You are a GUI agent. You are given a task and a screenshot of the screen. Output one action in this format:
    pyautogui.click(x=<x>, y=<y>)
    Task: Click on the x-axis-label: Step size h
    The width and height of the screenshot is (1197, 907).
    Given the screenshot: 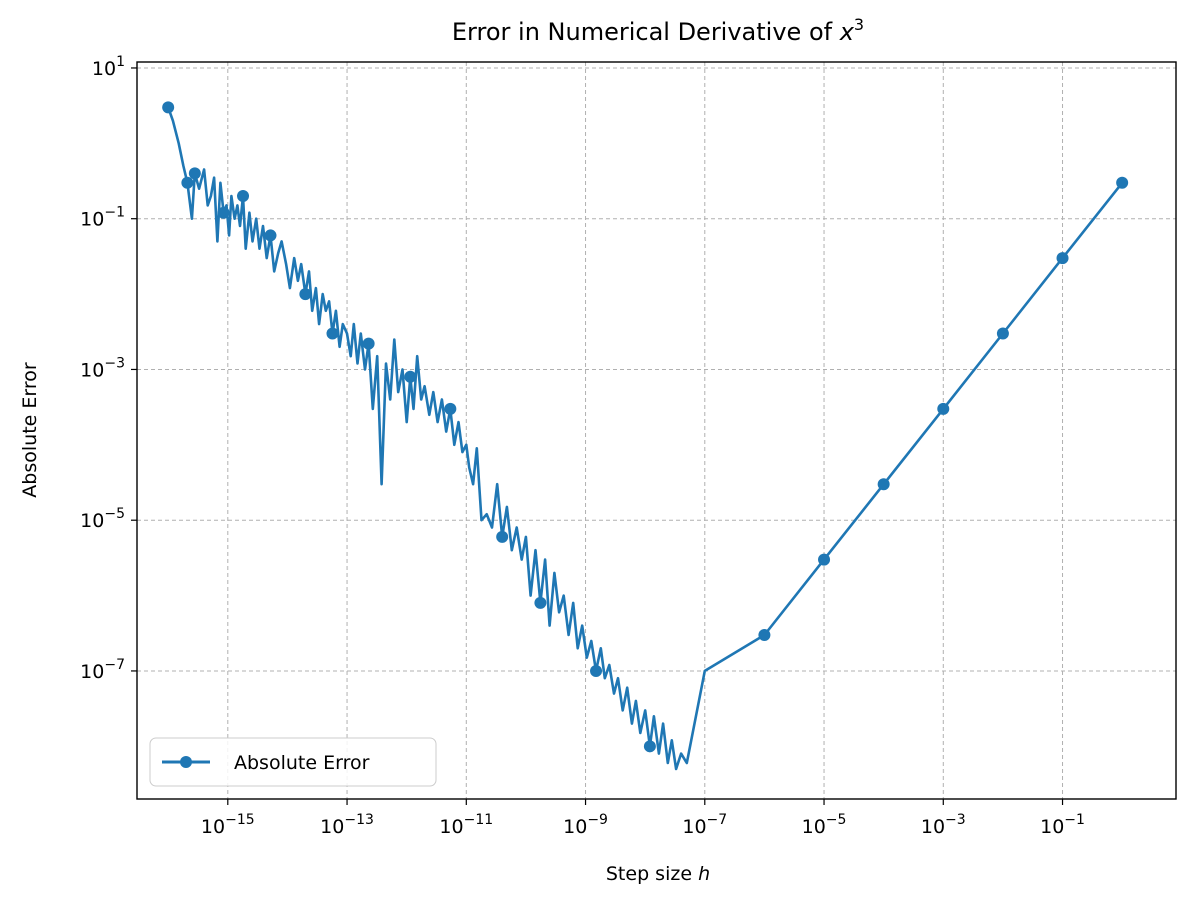 What is the action you would take?
    pyautogui.click(x=658, y=874)
    